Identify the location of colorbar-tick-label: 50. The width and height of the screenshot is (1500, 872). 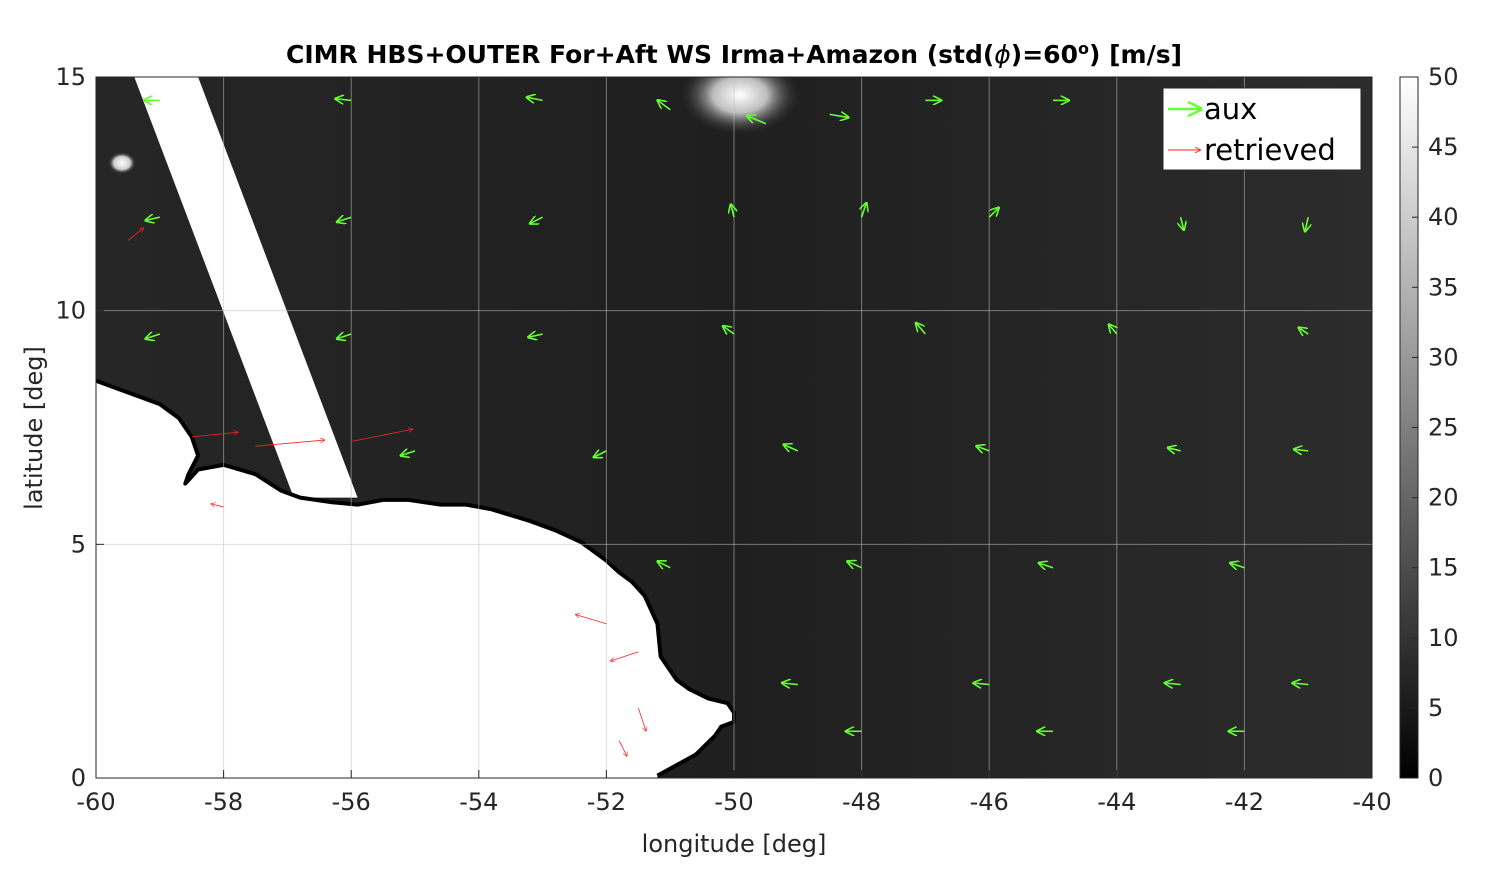
(1443, 77).